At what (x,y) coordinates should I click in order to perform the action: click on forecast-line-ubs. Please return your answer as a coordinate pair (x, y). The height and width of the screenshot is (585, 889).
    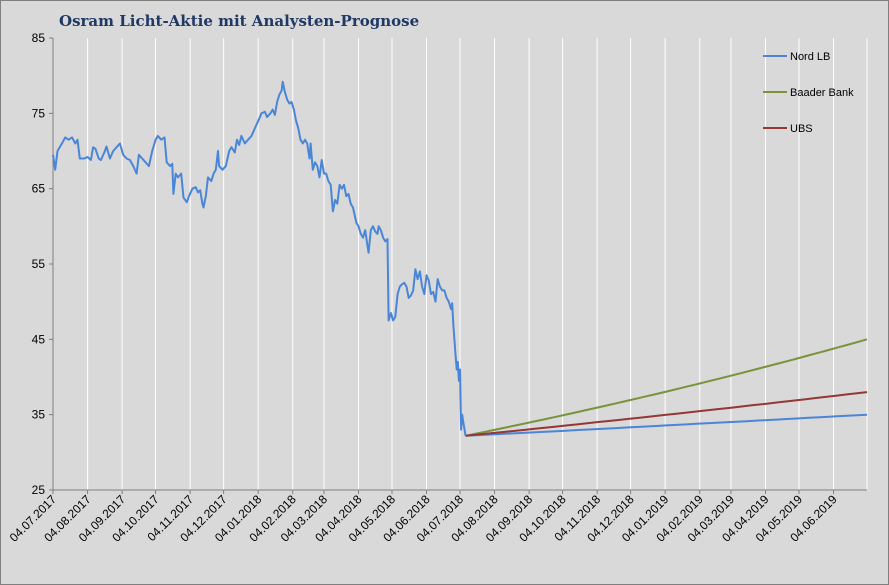
    Looking at the image, I should click on (666, 414).